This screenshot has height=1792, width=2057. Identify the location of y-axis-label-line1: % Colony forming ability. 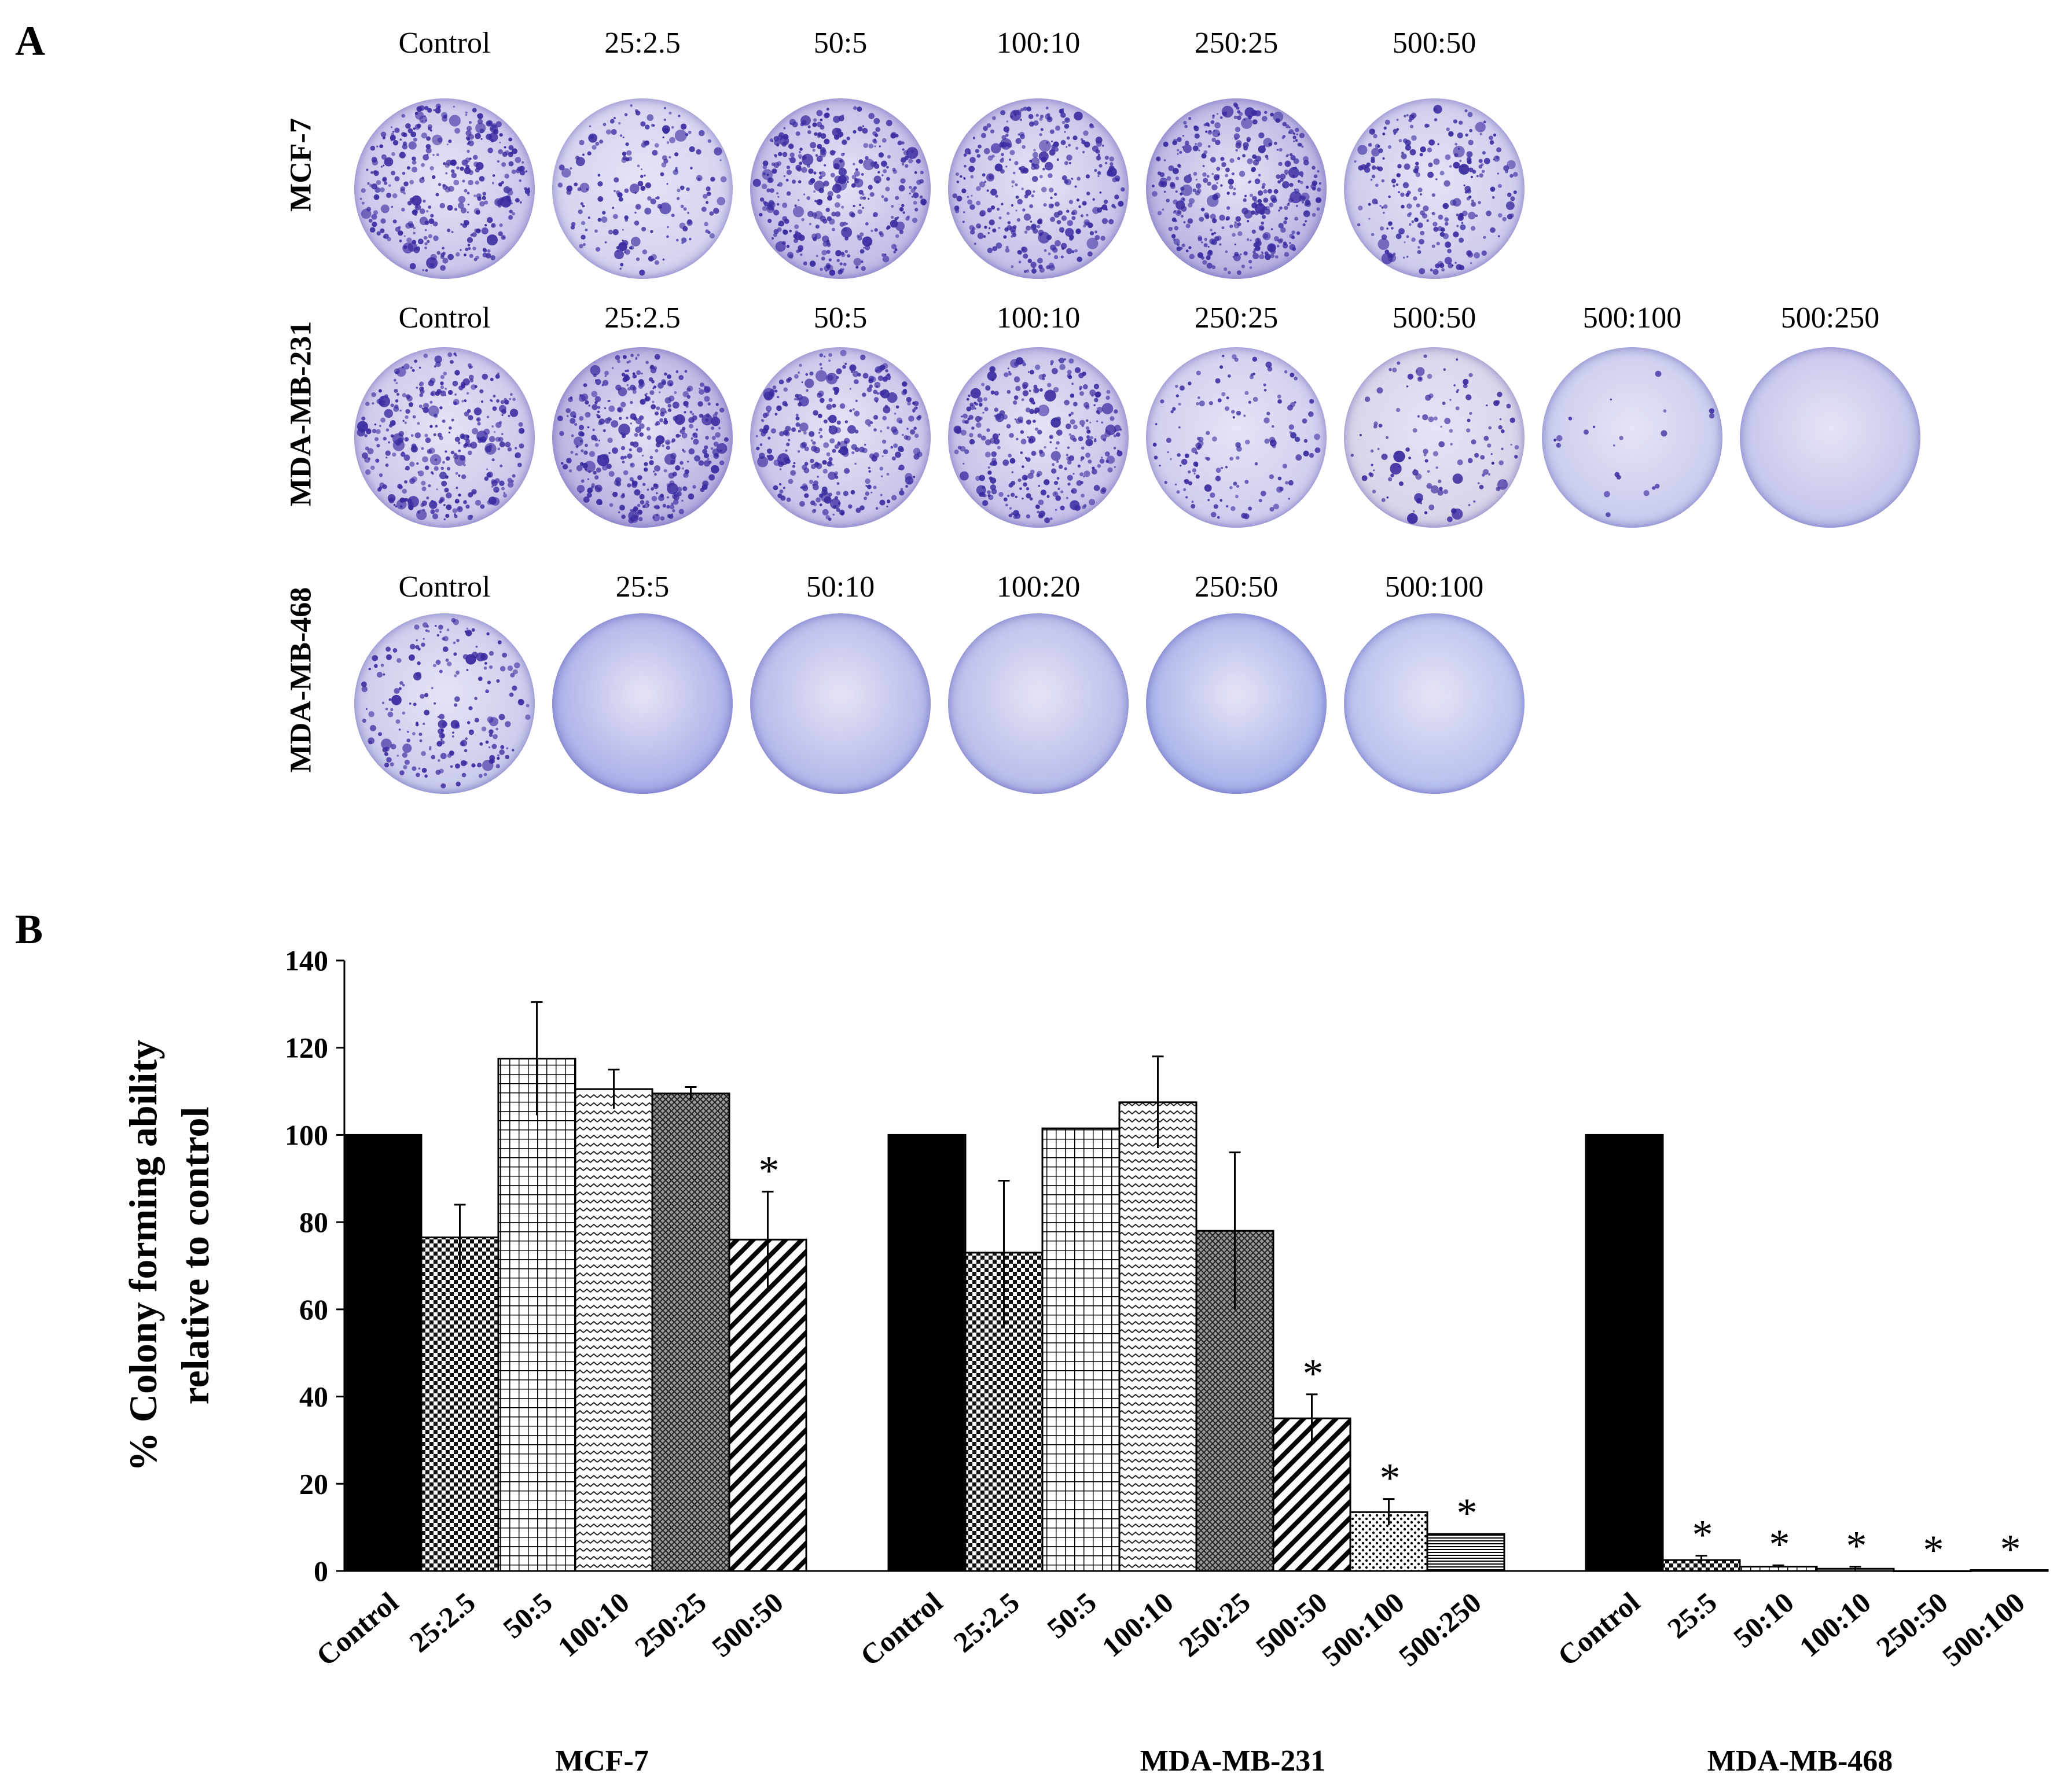
(143, 1255).